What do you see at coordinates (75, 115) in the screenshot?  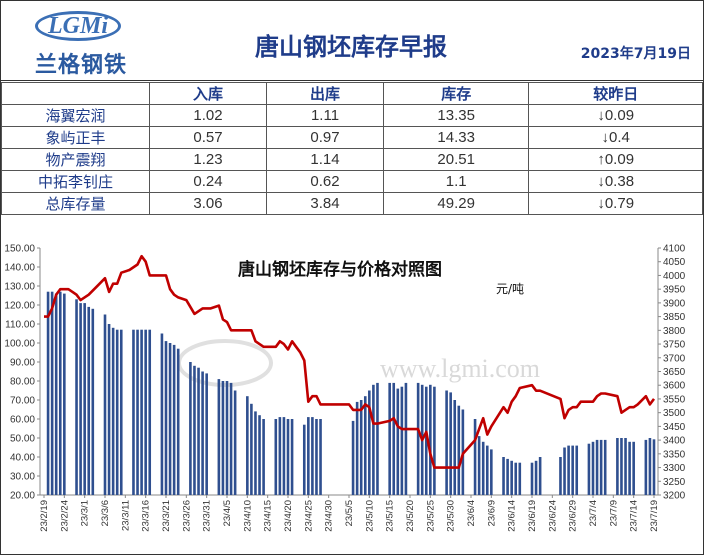 I see `warehouse-name: 海翼宏润` at bounding box center [75, 115].